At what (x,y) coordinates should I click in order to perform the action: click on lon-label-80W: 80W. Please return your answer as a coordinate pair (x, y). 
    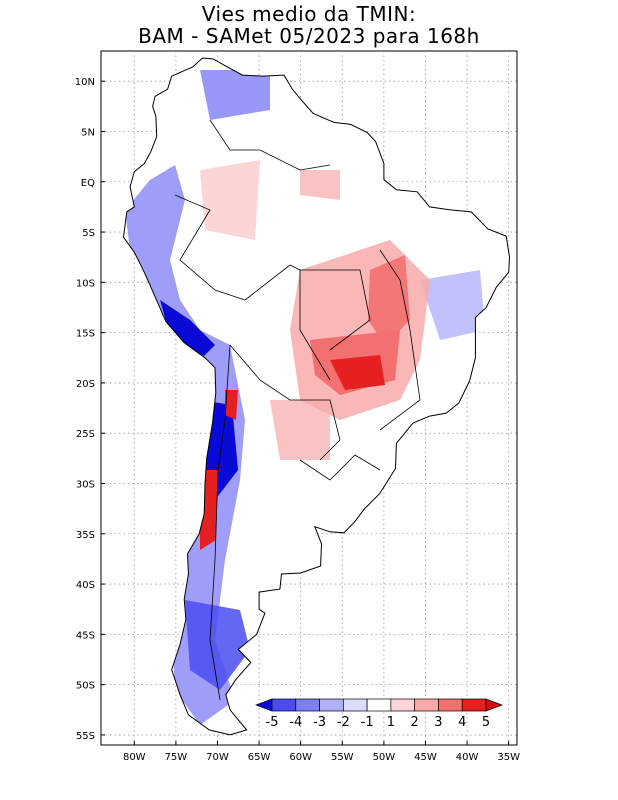
    Looking at the image, I should click on (134, 757).